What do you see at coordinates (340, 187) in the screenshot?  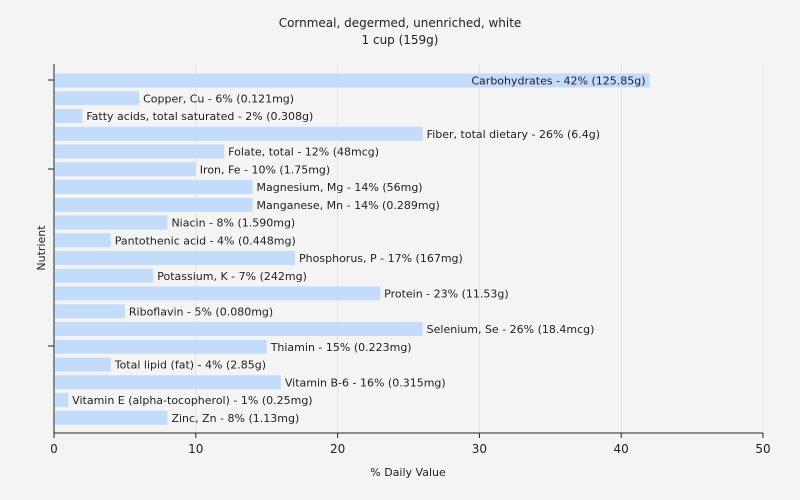 I see `data-label-6: Magnesium, Mg - 14% (56mg)` at bounding box center [340, 187].